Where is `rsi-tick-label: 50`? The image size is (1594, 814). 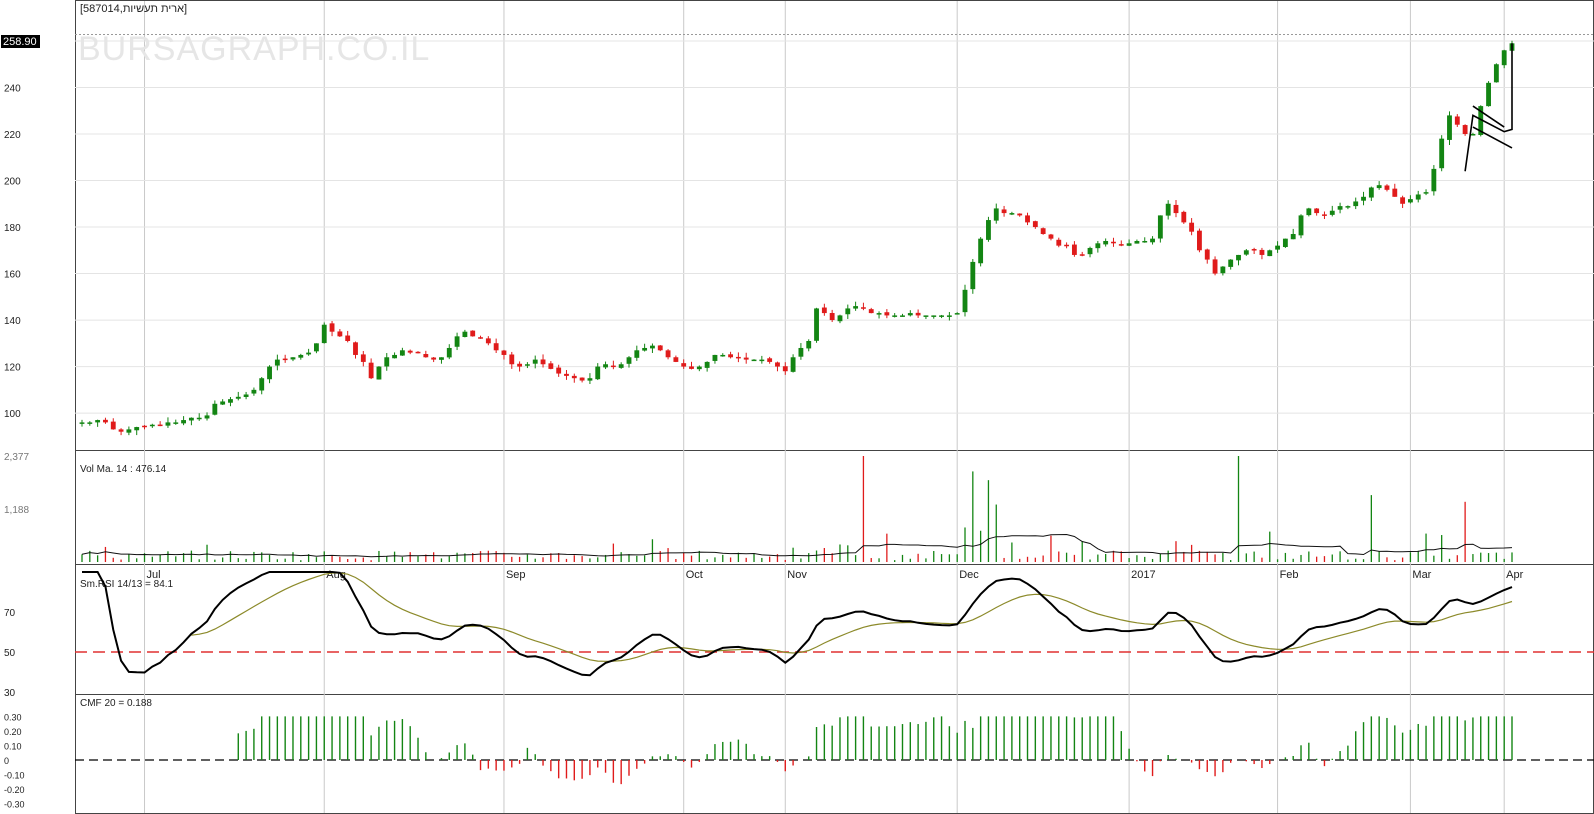
rsi-tick-label: 50 is located at coordinates (10, 653).